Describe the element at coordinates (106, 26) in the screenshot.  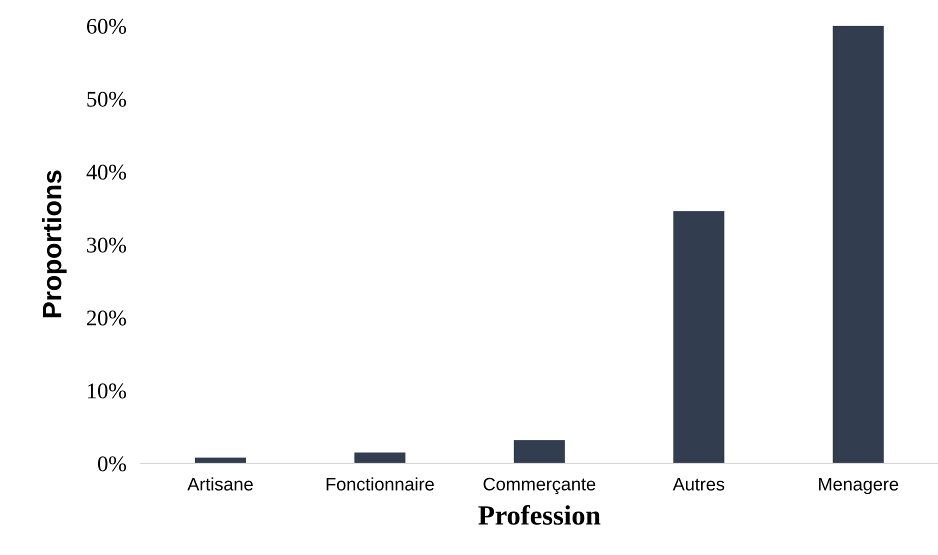
I see `y-tick-label: 60%` at that location.